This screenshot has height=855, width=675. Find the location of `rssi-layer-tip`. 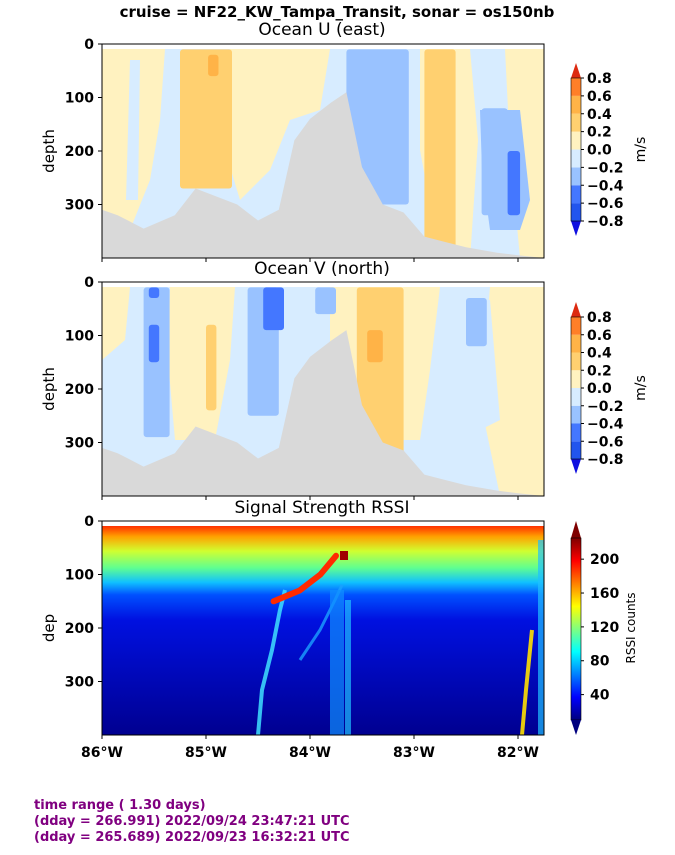

rssi-layer-tip is located at coordinates (344, 555).